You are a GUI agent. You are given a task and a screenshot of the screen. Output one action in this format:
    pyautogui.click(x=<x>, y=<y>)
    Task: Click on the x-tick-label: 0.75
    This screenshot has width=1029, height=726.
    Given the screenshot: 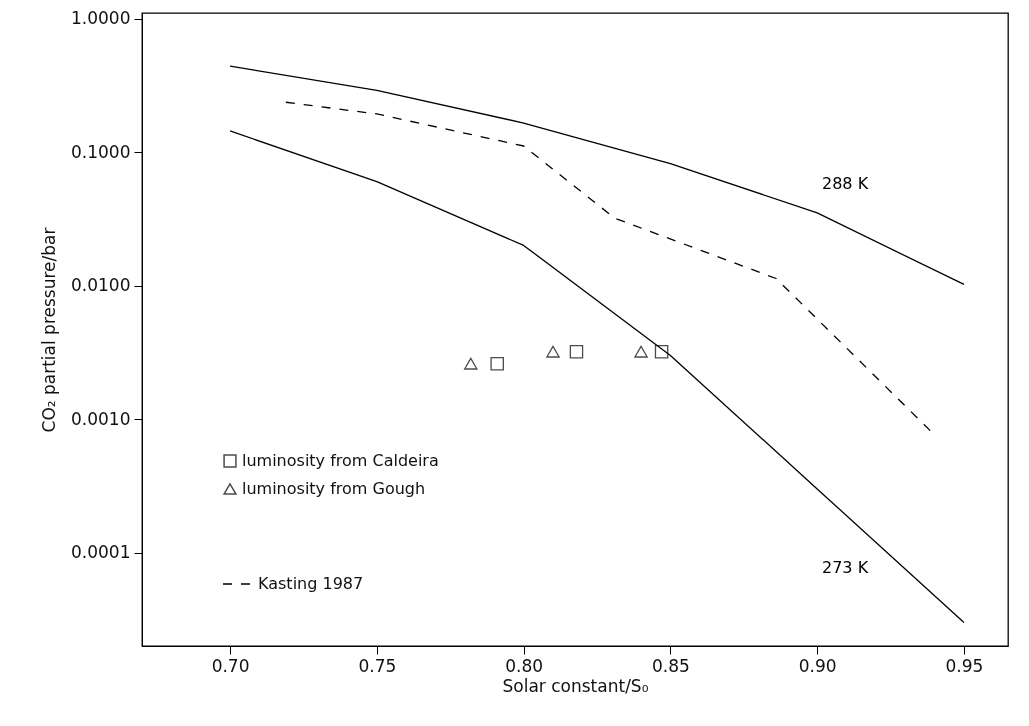 What is the action you would take?
    pyautogui.click(x=377, y=665)
    